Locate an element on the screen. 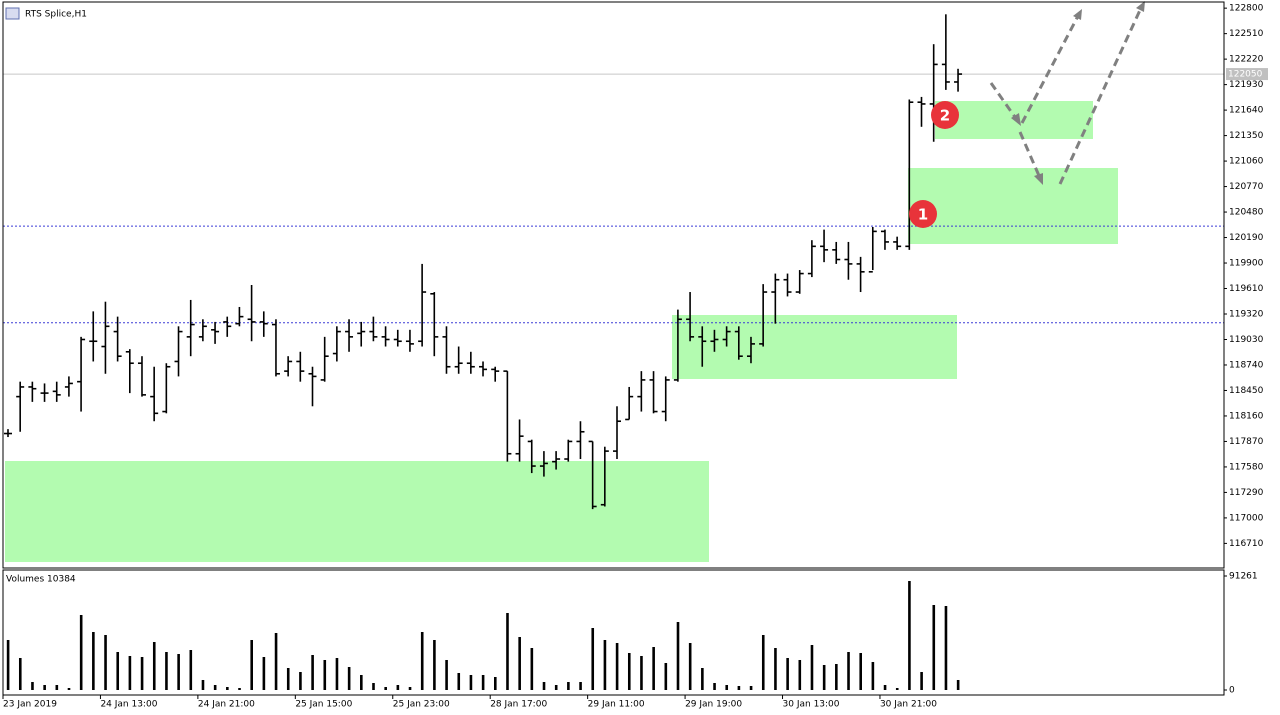 This screenshot has width=1280, height=715. arrow-heads is located at coordinates (1078, 93).